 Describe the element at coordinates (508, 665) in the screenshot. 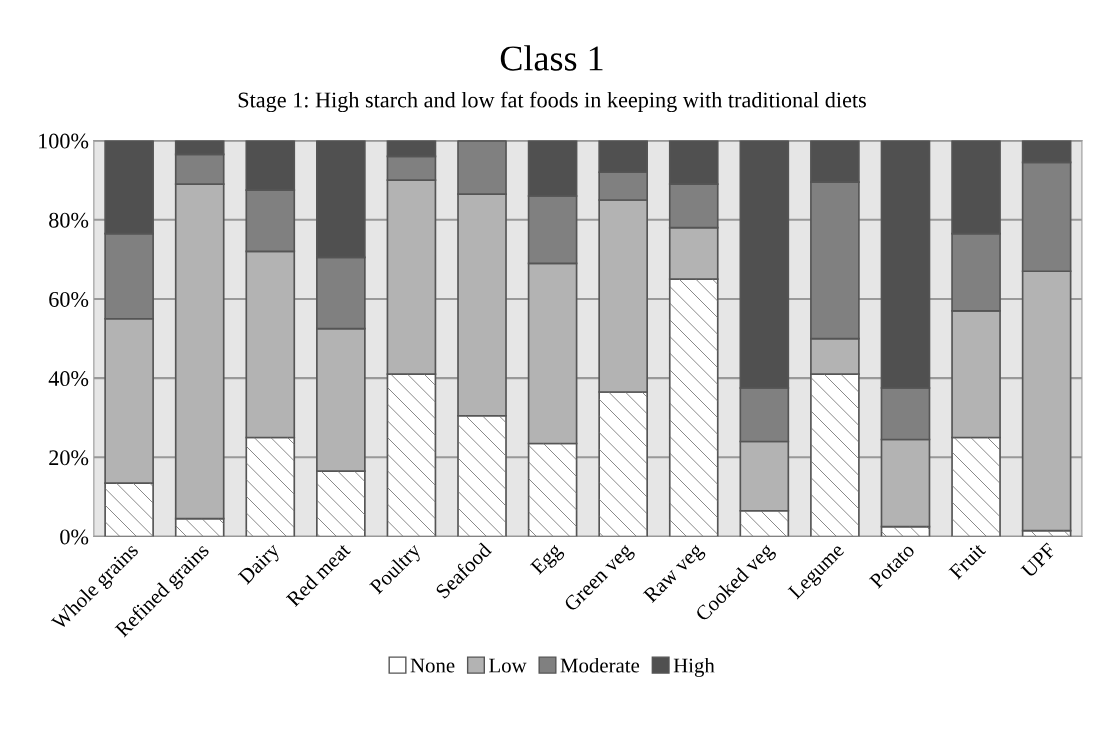

I see `legend-label: Low` at that location.